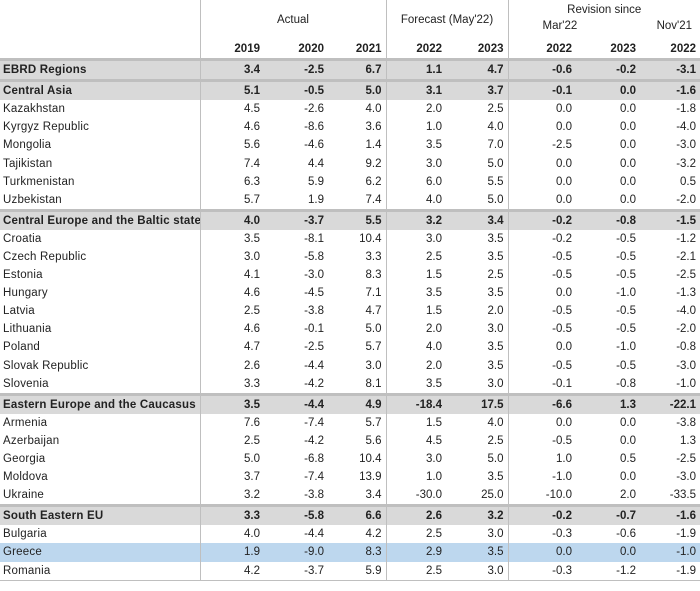  Describe the element at coordinates (603, 20) in the screenshot. I see `header-revision: Revision since Mar'22 Nov'21` at that location.